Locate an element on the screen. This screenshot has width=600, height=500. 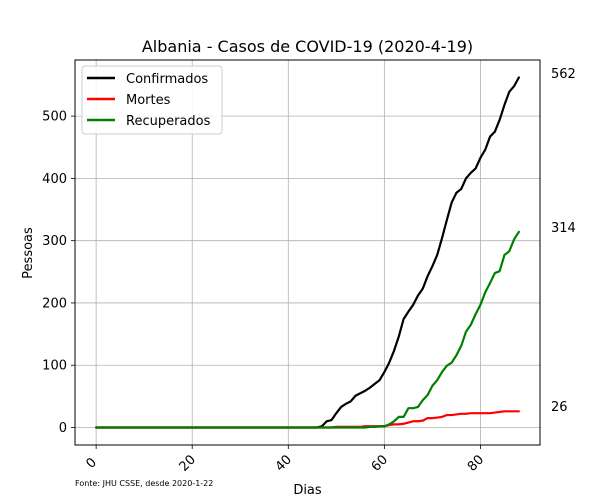
end-label-recuperados: 314 is located at coordinates (563, 228).